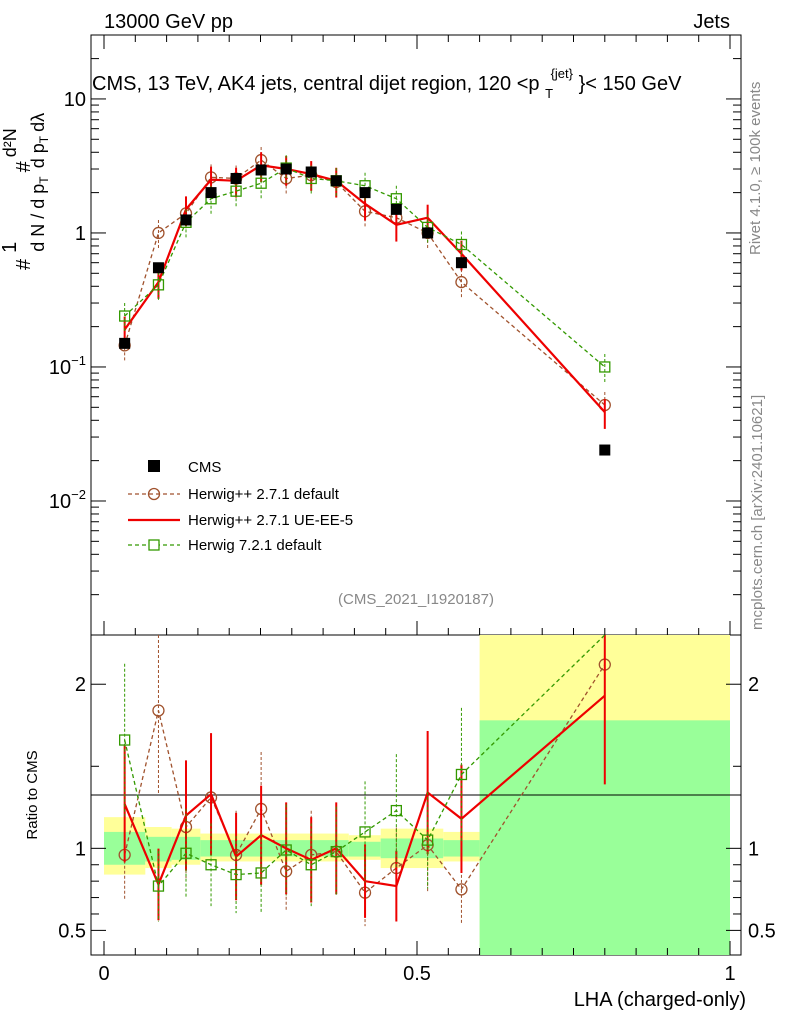 This screenshot has width=786, height=1024. Describe the element at coordinates (729, 974) in the screenshot. I see `x-tick-label: 1` at that location.